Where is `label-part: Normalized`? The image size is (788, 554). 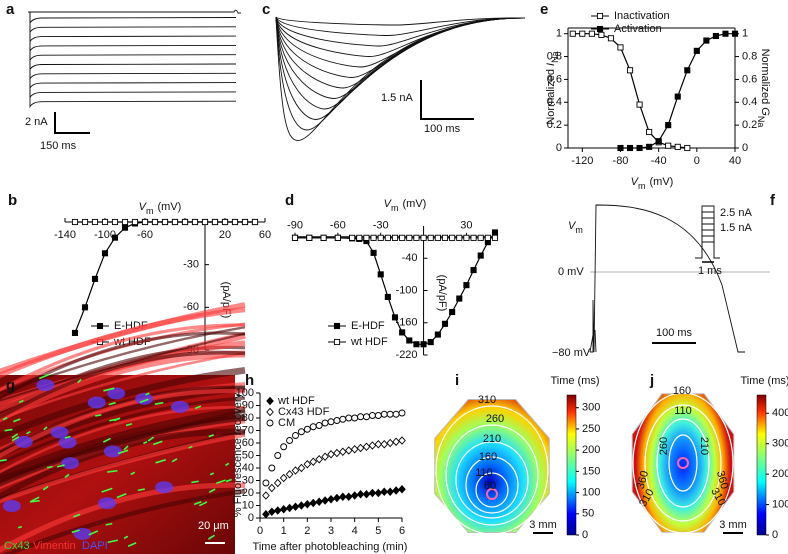 label-part: Normalized is located at coordinates (551, 95).